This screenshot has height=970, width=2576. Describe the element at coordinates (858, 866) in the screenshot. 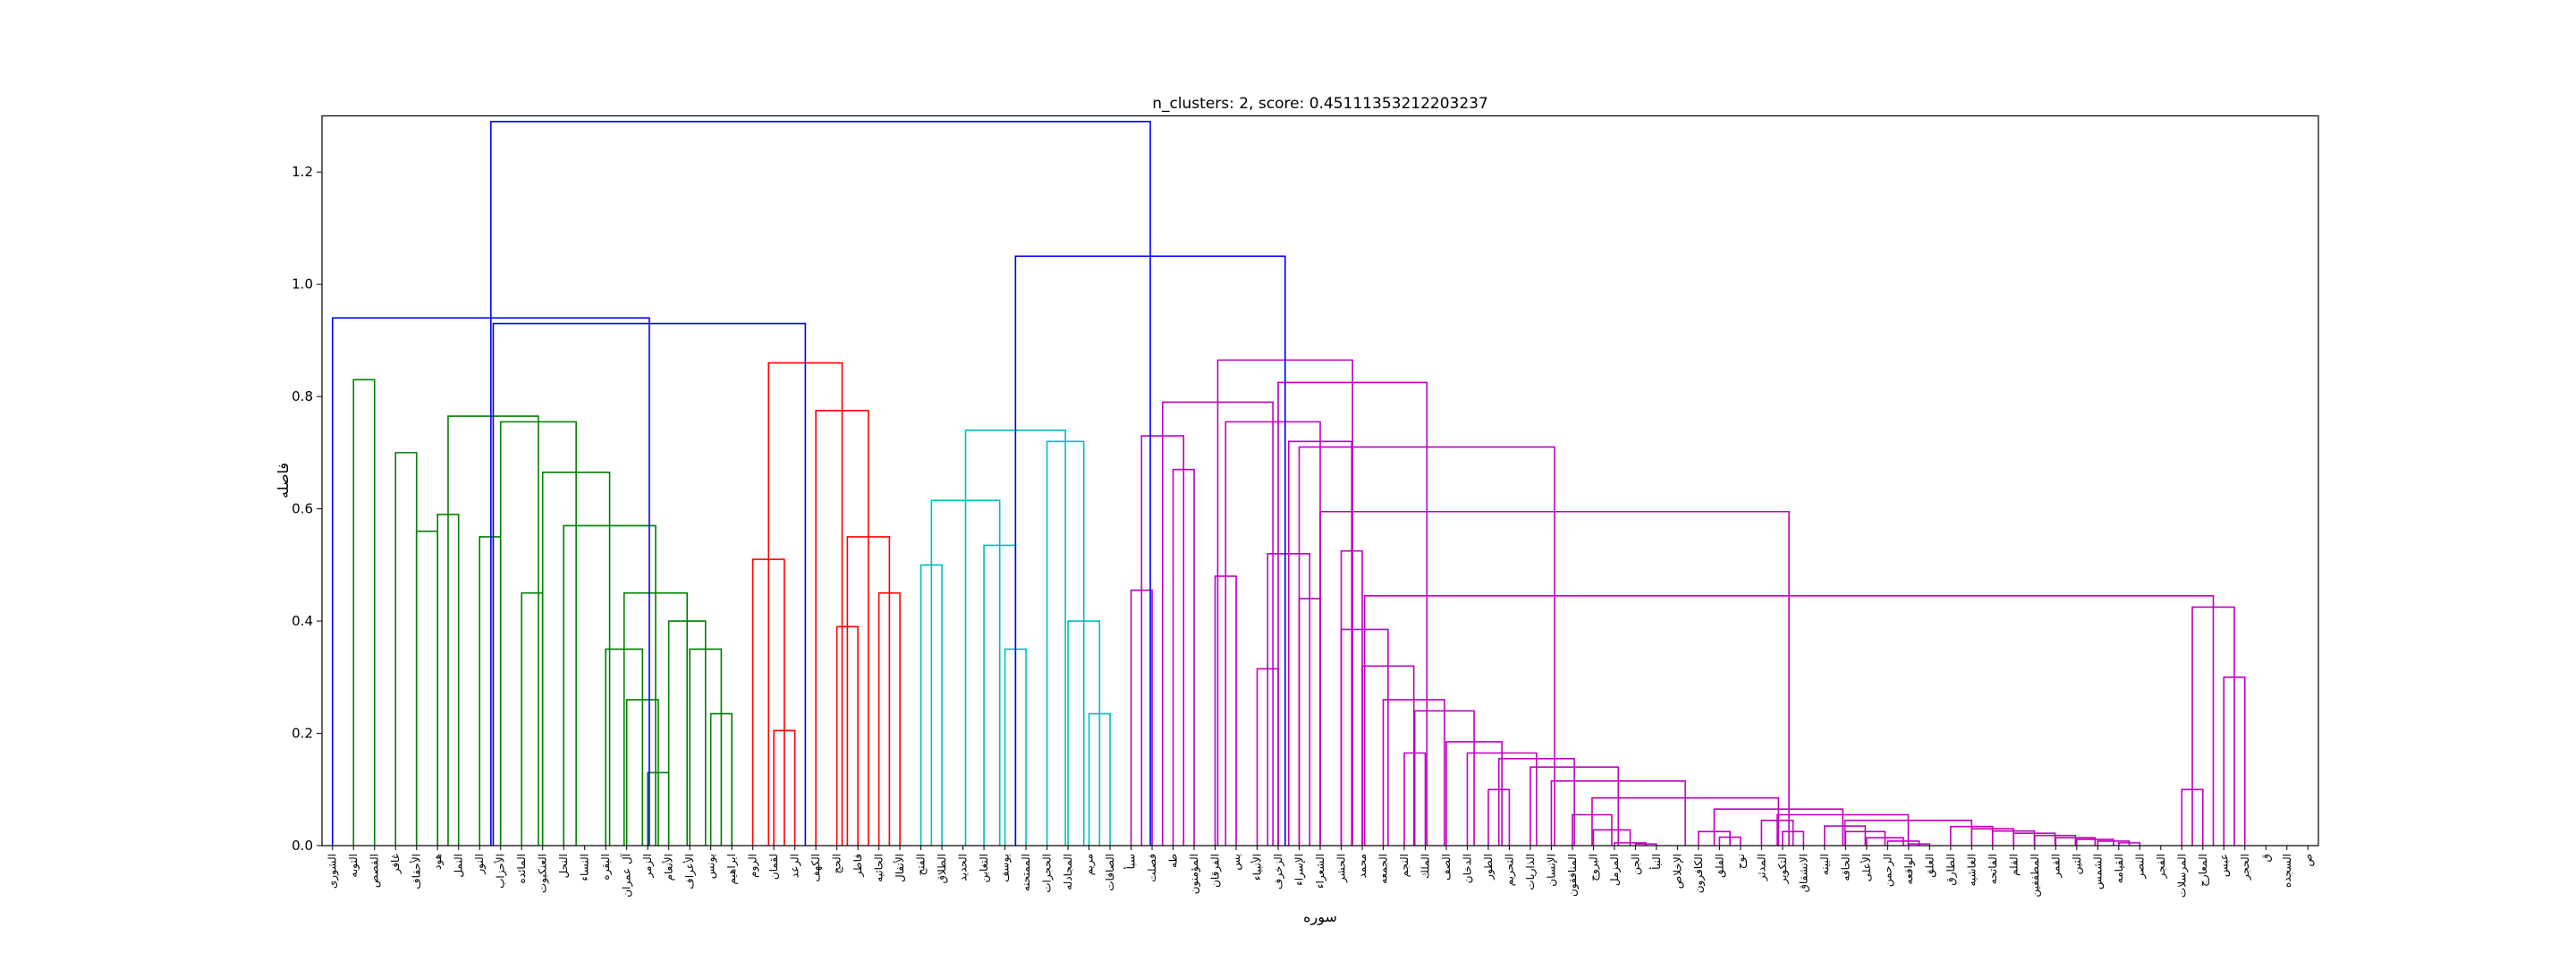

I see `leaf-label: فاطر` at that location.